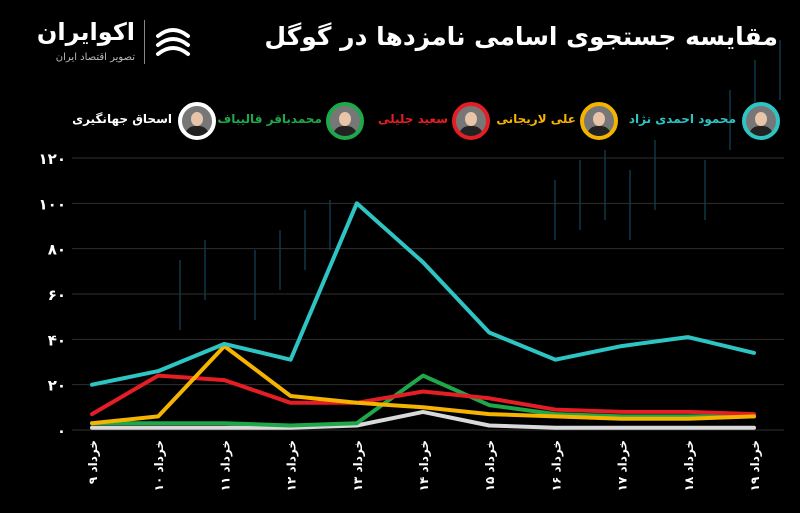  I want to click on brand-name: اکوایران, so click(85, 32).